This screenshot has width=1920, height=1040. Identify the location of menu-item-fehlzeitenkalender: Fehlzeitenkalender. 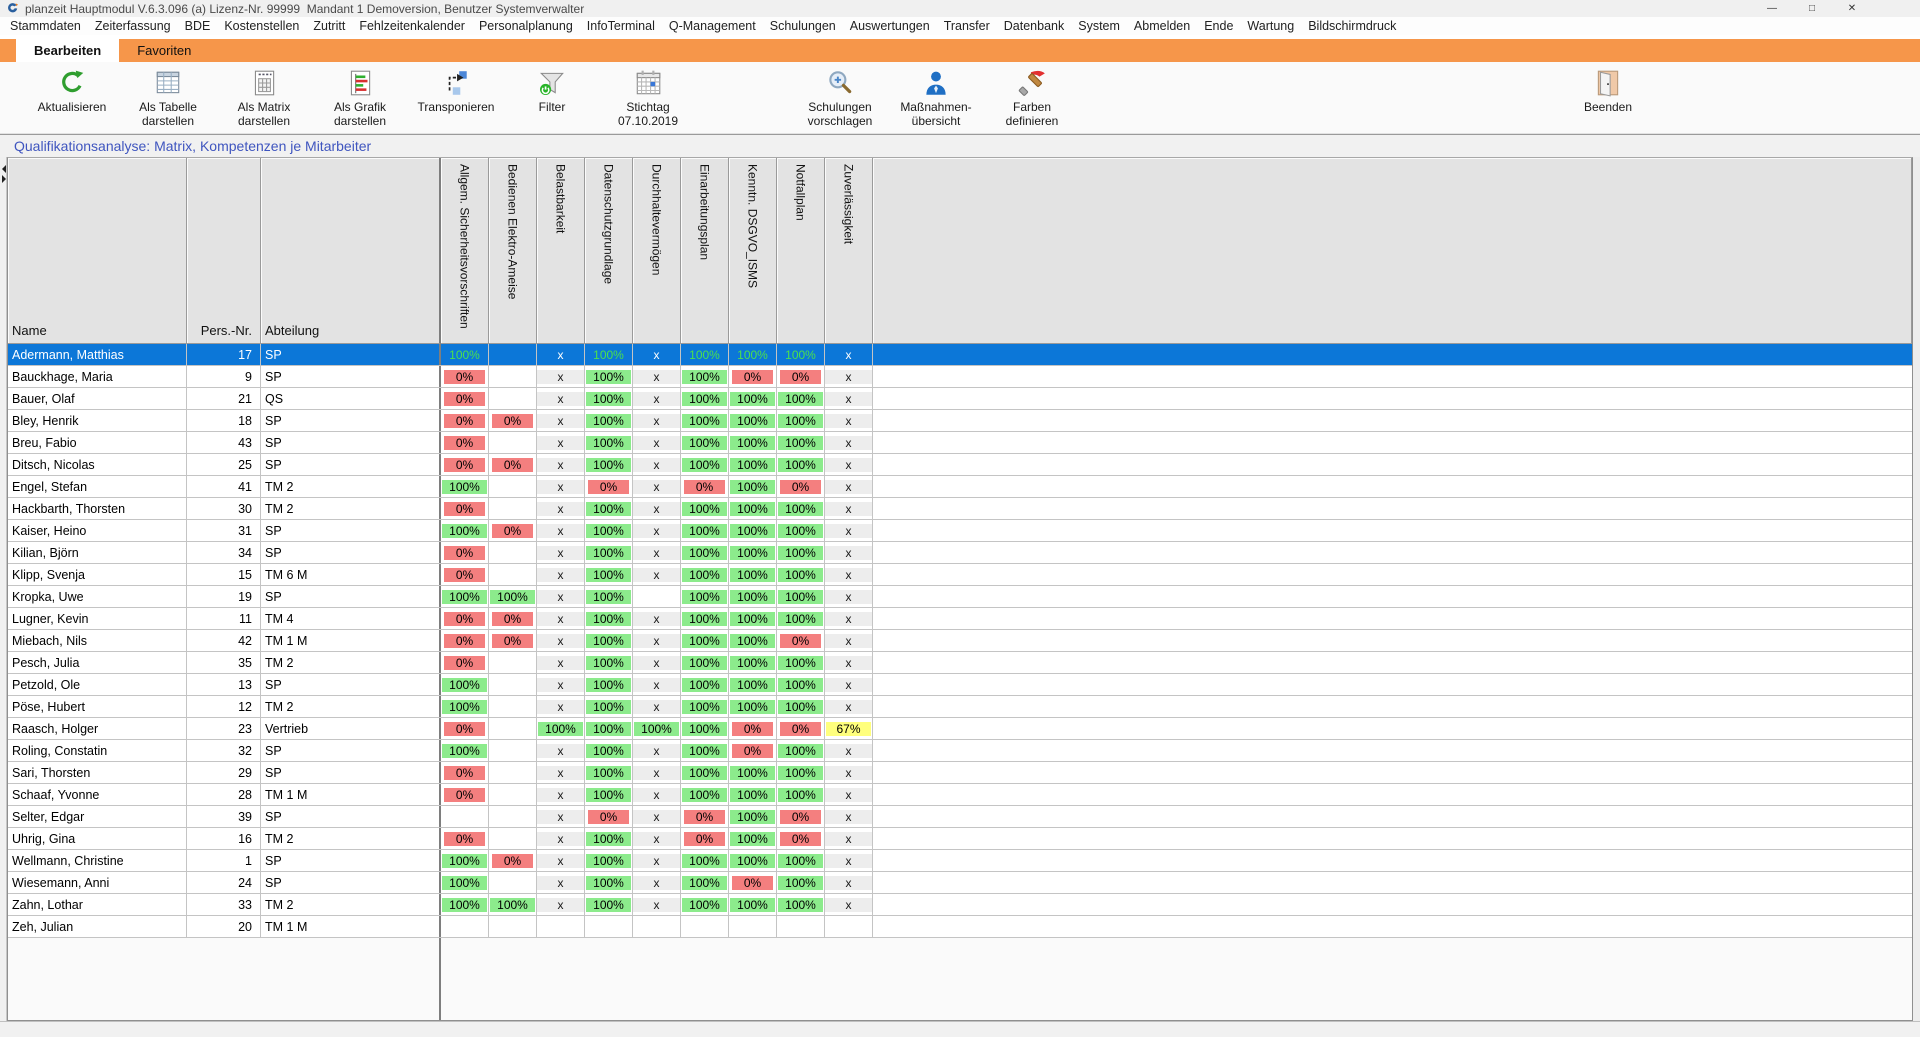
(412, 26).